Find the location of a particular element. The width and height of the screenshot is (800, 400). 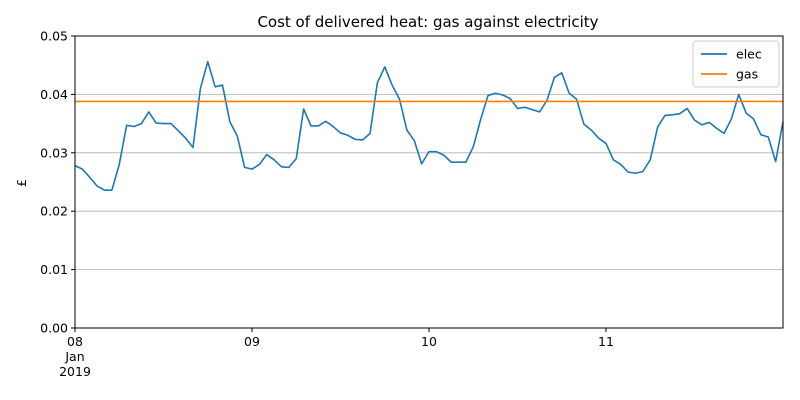

legend-box is located at coordinates (736, 64).